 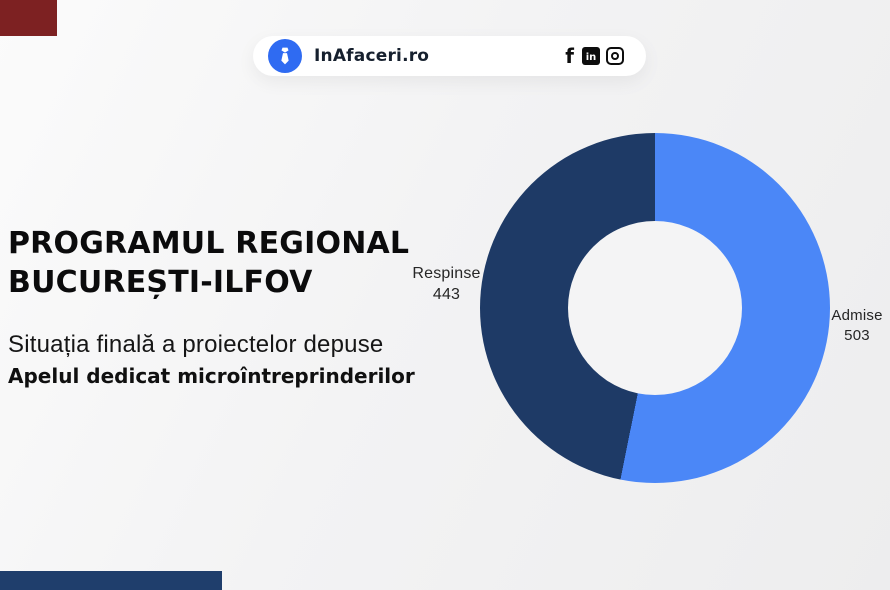 I want to click on social-icons: f in, so click(x=594, y=56).